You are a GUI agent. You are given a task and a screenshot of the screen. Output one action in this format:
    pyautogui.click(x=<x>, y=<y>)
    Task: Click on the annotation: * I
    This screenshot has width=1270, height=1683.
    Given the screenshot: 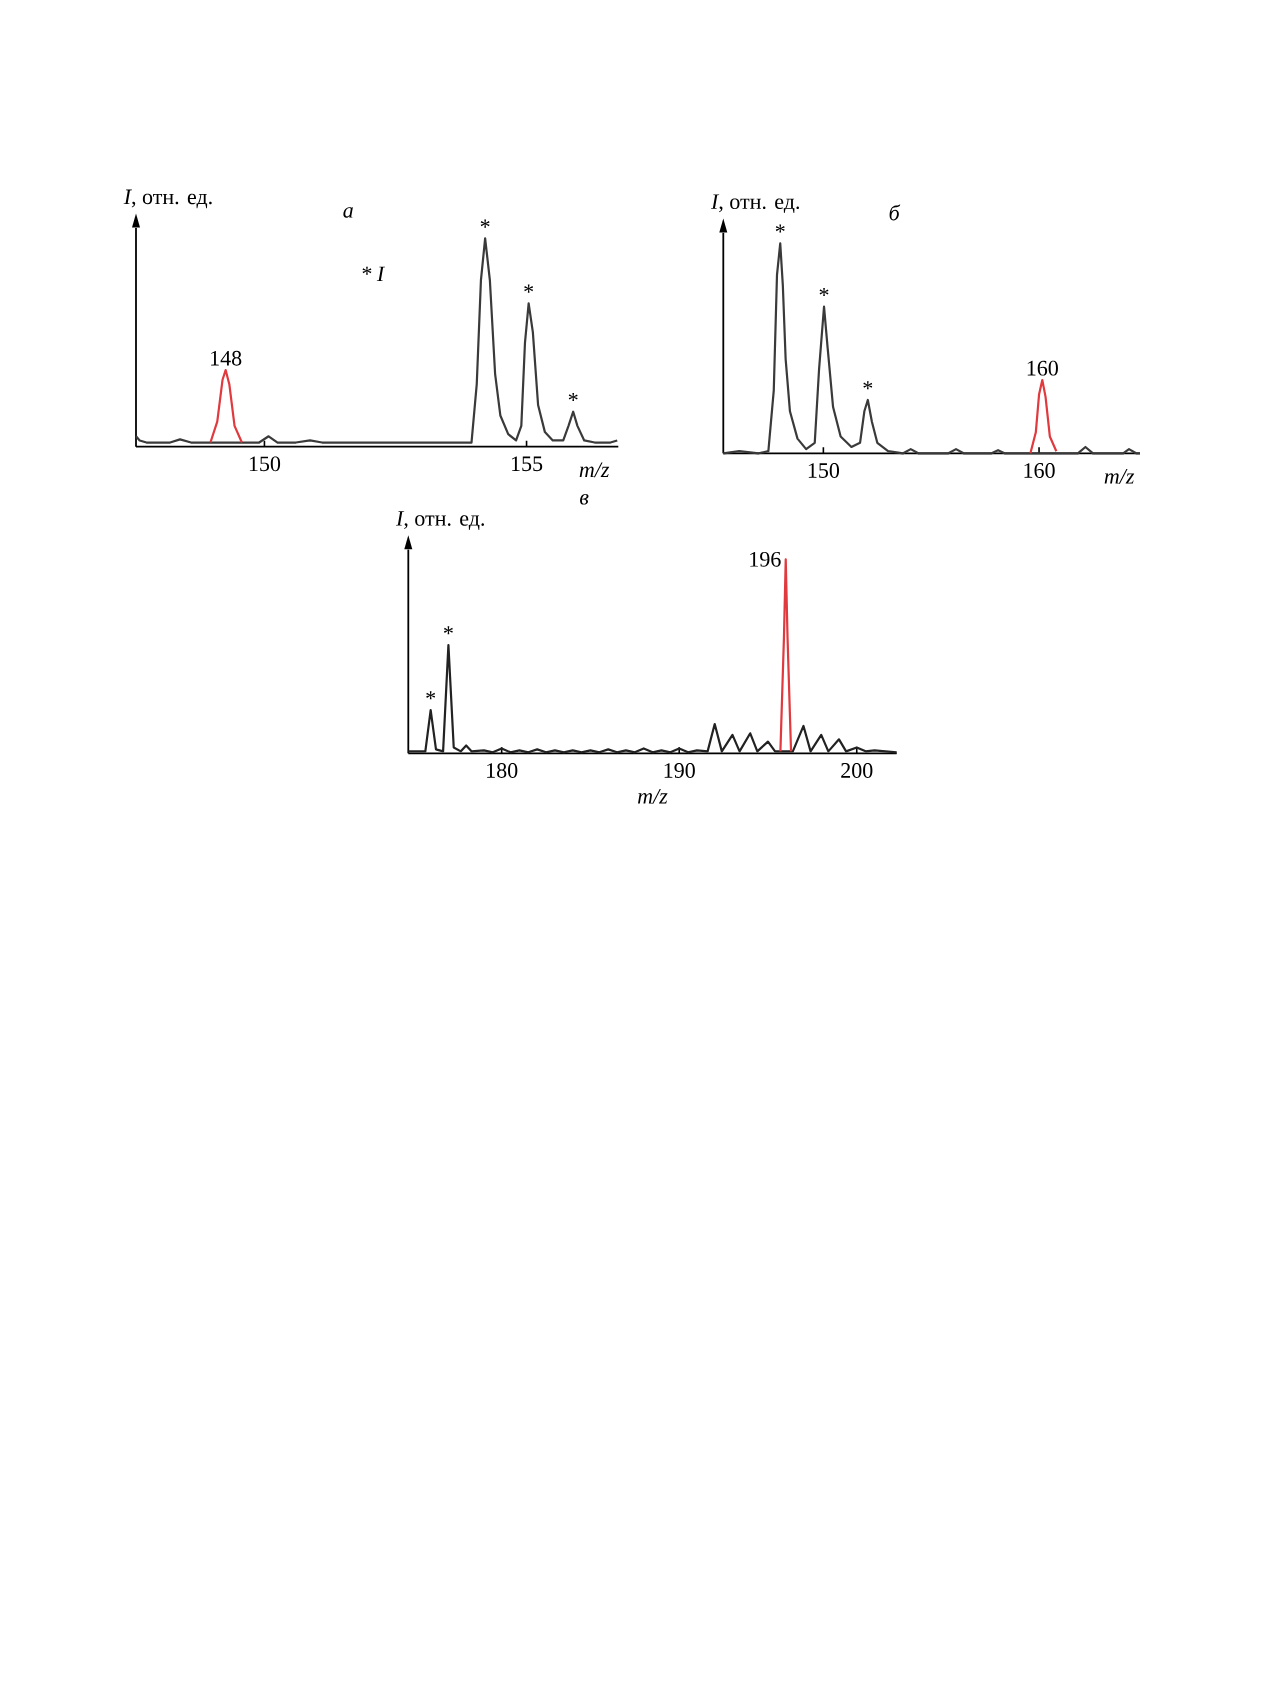 What is the action you would take?
    pyautogui.click(x=374, y=274)
    